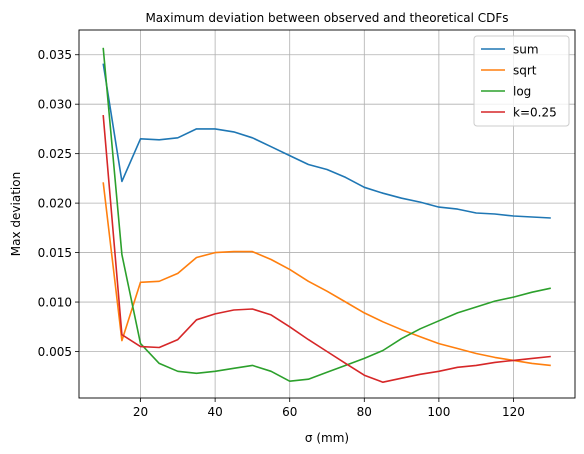 The image size is (584, 454). Describe the element at coordinates (364, 412) in the screenshot. I see `x-tick-label: 80` at that location.